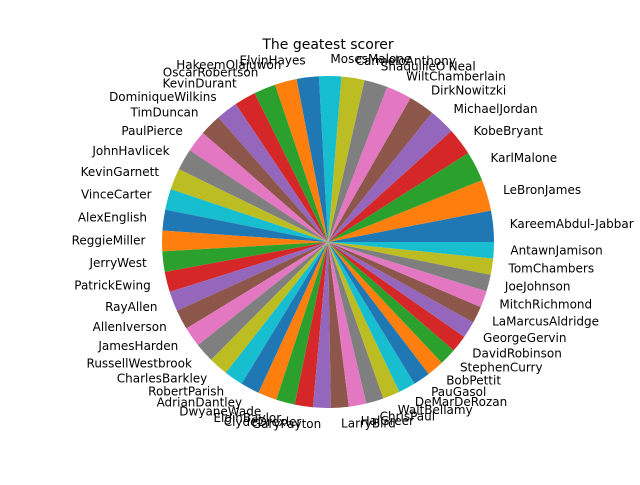  I want to click on pie-label-tomchambers: TomChambers, so click(551, 269).